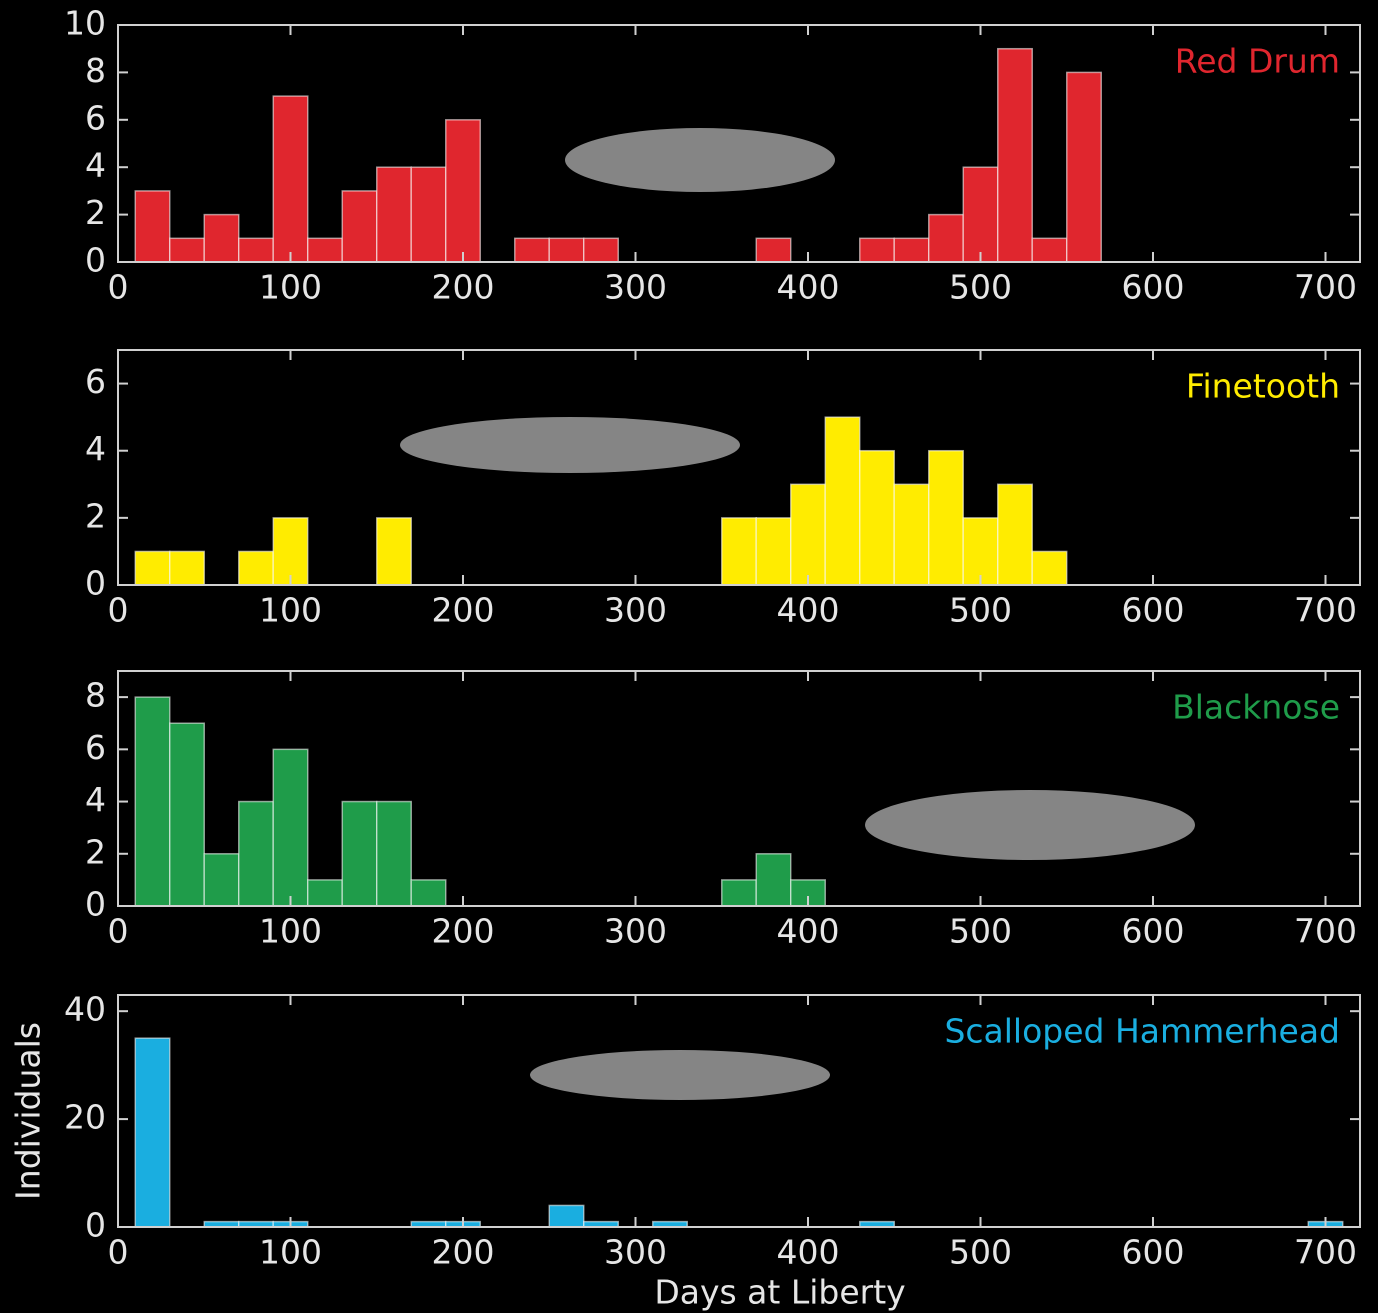 This screenshot has width=1378, height=1313. What do you see at coordinates (680, 1075) in the screenshot?
I see `hammerhead-illustration` at bounding box center [680, 1075].